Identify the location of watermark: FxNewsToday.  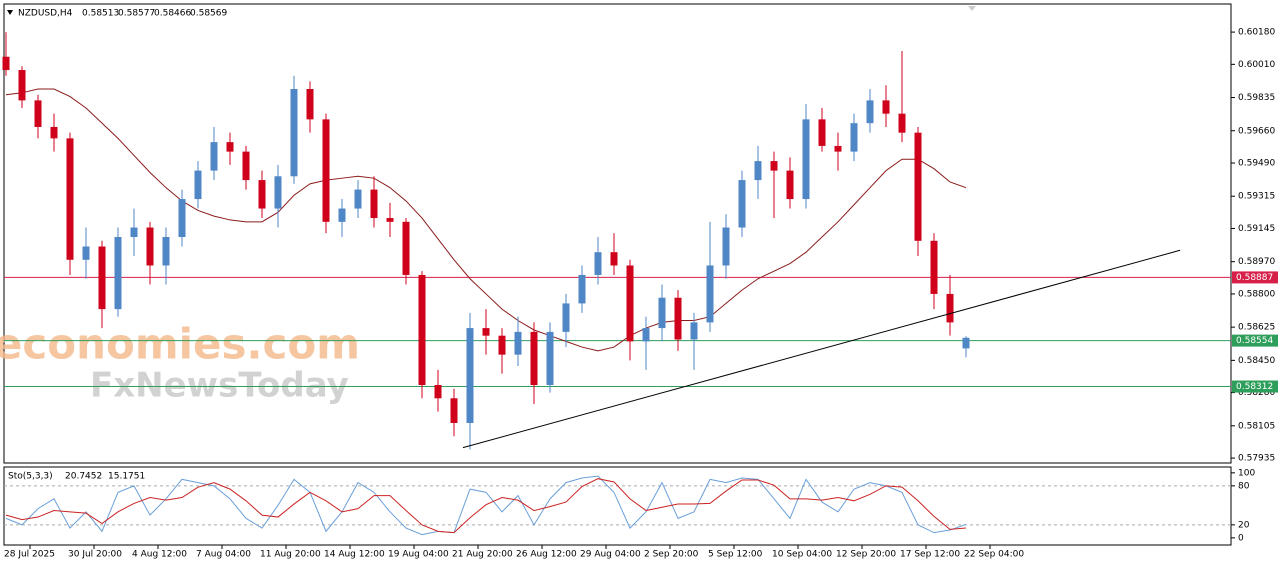
(219, 386).